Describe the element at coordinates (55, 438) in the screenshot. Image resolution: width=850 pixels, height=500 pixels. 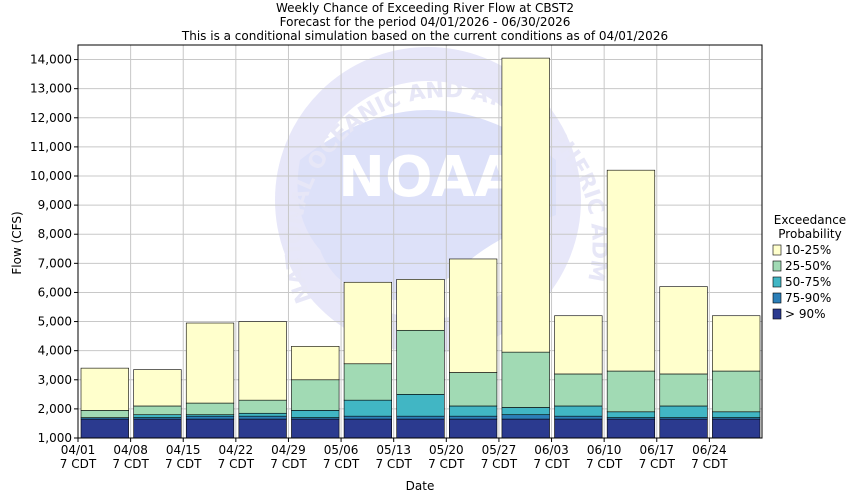
I see `y-tick-label: 1,000` at that location.